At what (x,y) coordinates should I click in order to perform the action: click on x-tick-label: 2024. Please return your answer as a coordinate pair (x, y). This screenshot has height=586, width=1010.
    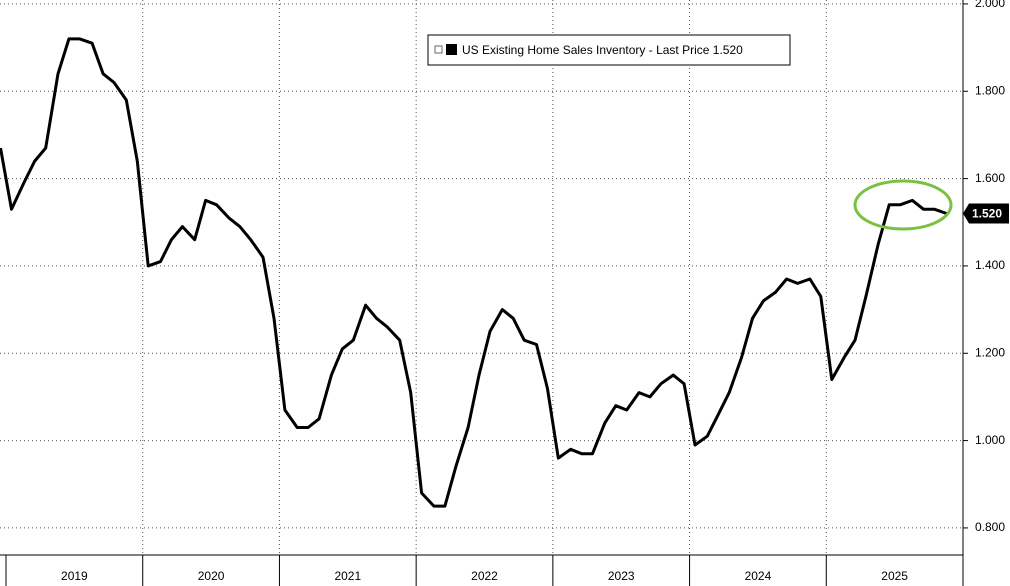
    Looking at the image, I should click on (758, 576).